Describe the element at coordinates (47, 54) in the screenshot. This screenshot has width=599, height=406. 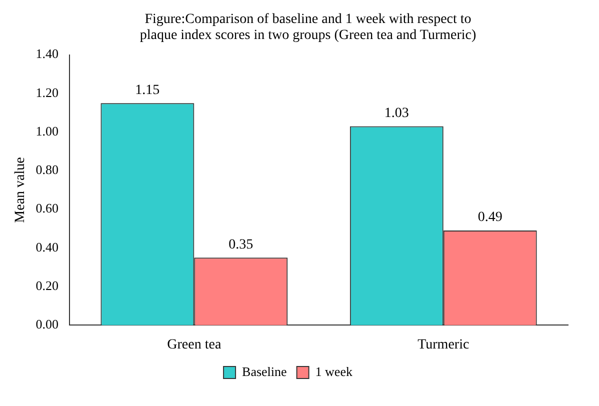
I see `y-tick-label: 1.40` at that location.